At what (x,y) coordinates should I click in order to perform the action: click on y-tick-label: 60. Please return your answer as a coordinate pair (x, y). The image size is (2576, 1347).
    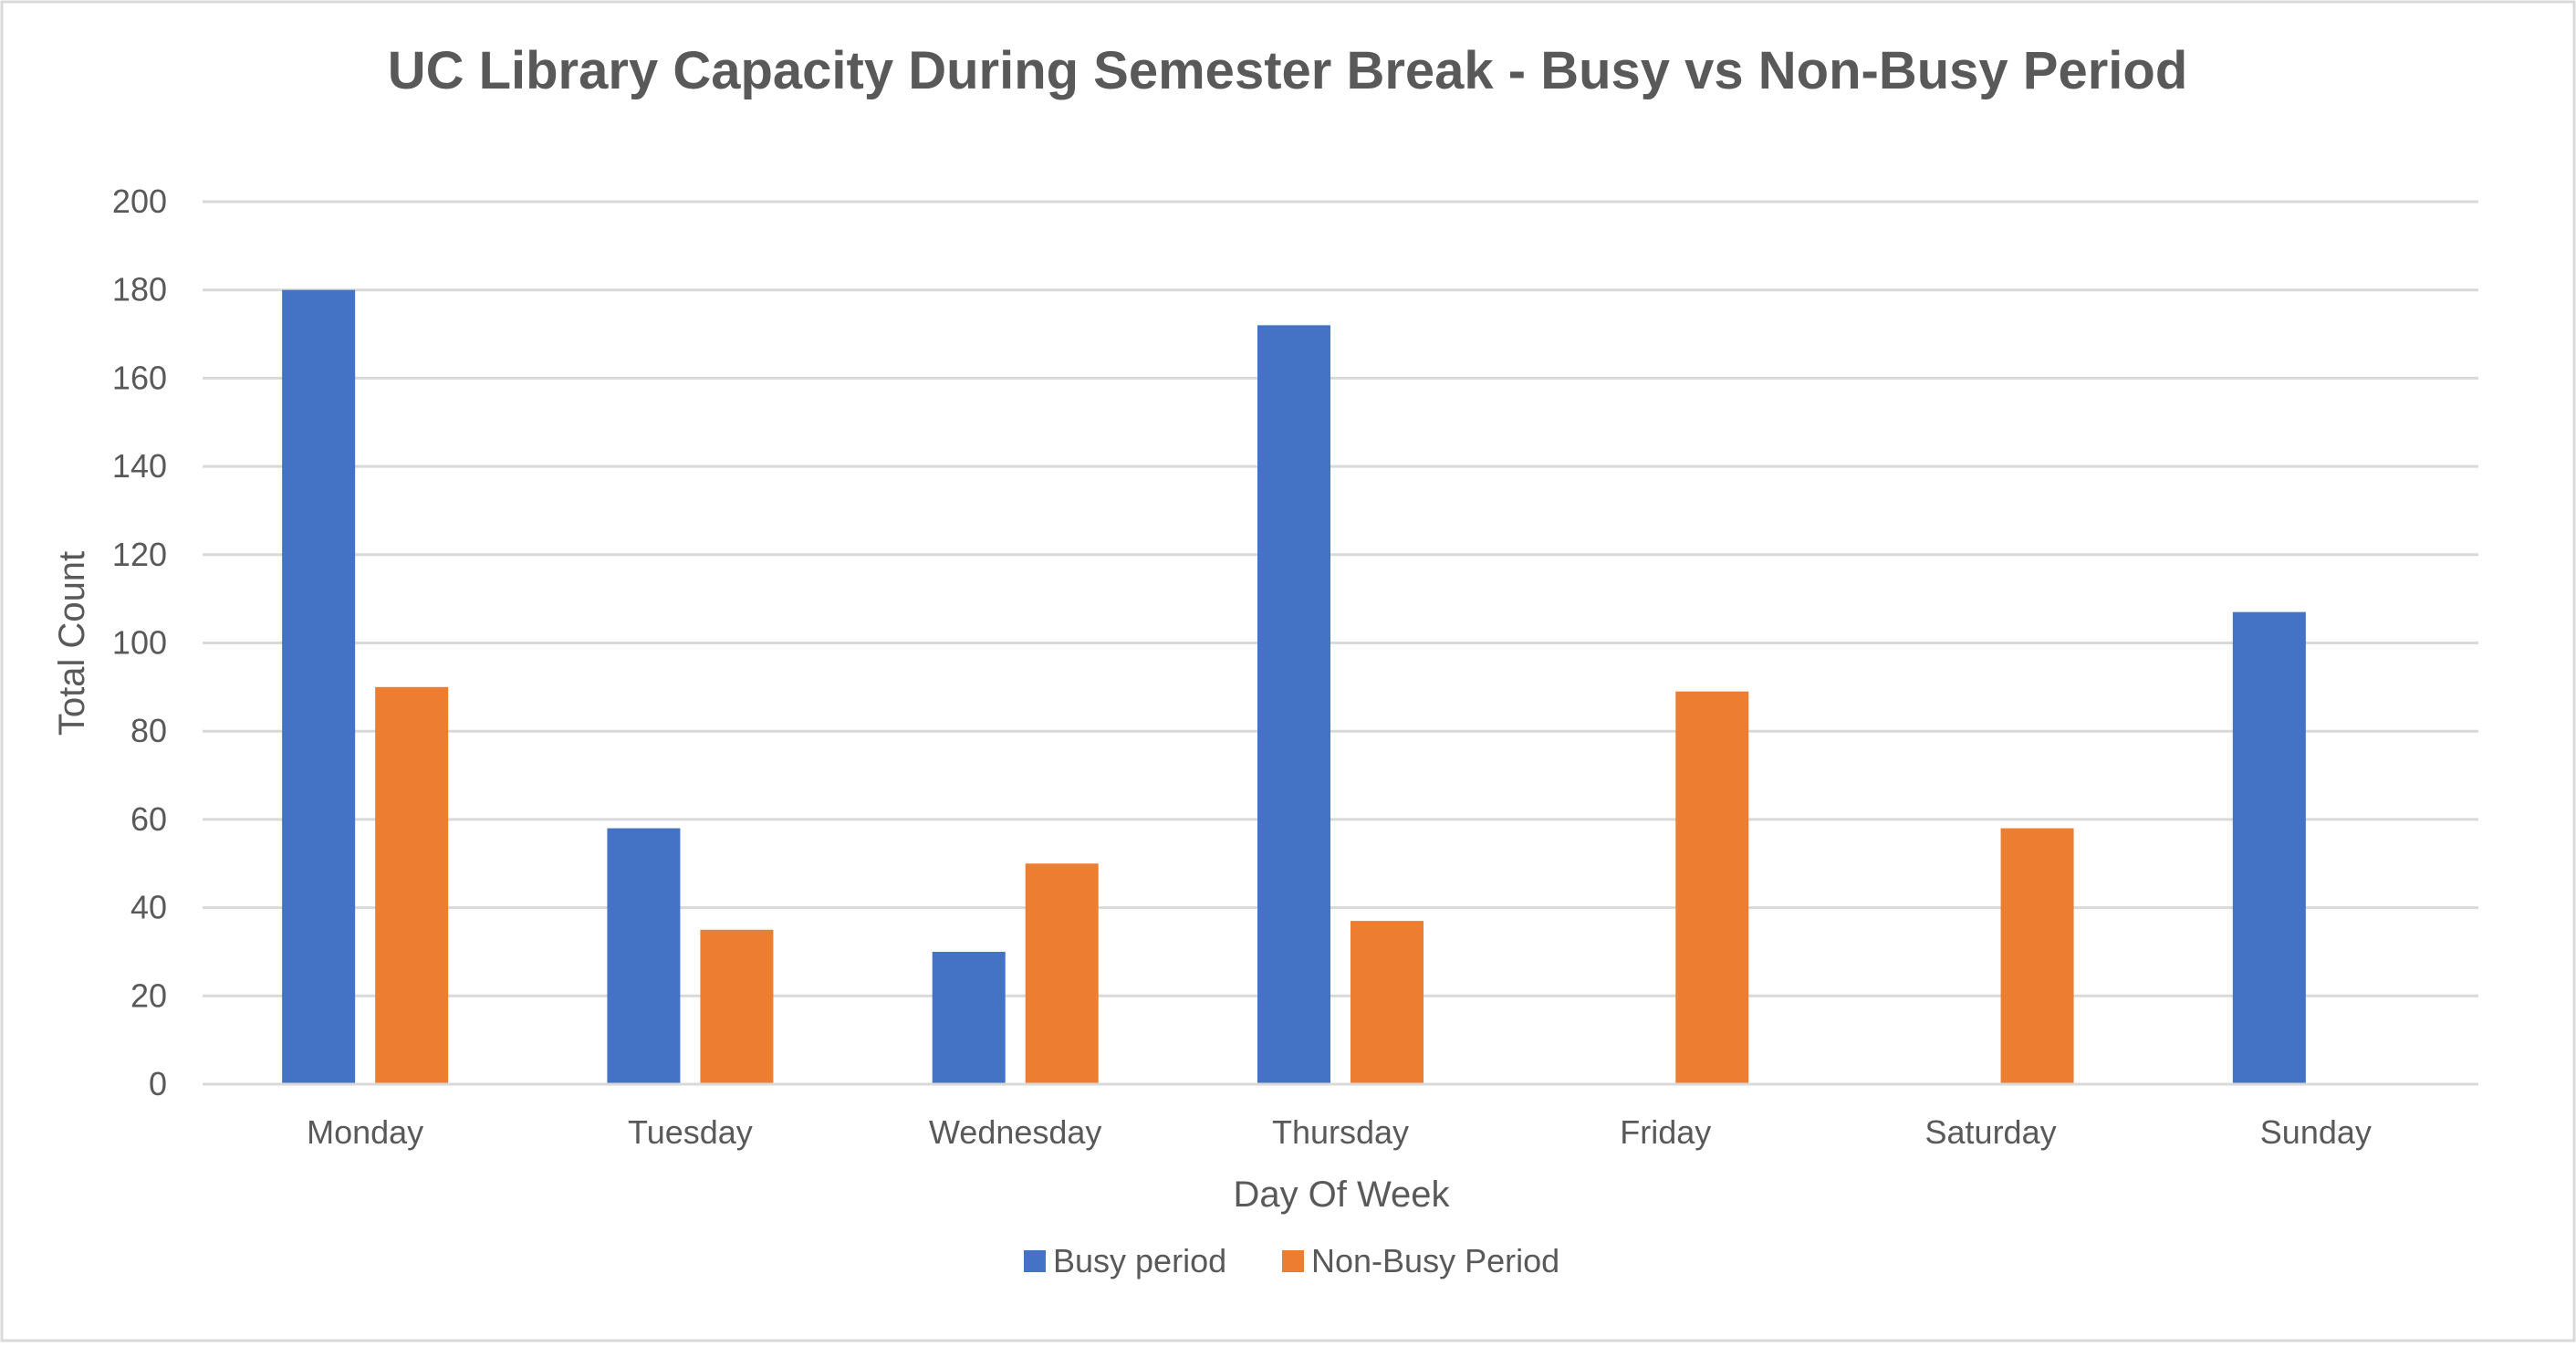
    Looking at the image, I should click on (148, 819).